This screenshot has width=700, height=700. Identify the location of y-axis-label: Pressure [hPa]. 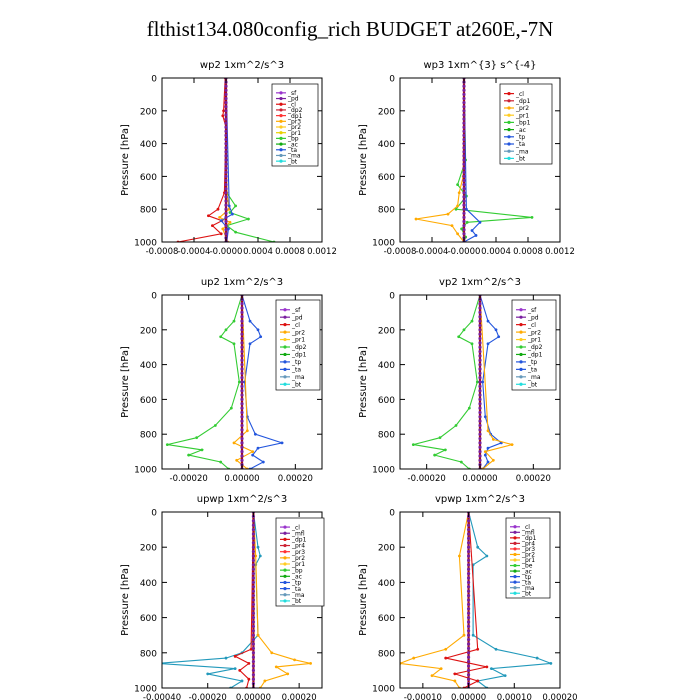
(363, 600).